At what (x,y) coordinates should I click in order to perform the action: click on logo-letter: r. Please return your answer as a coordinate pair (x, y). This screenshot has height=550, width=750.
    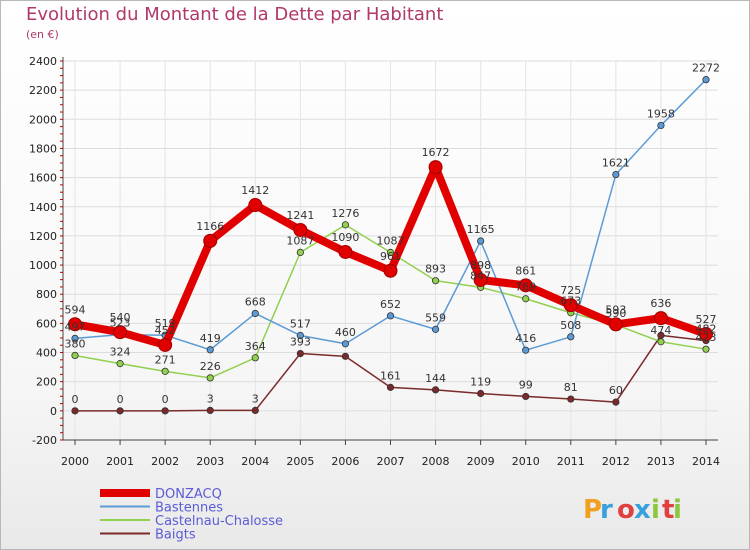
    Looking at the image, I should click on (606, 510).